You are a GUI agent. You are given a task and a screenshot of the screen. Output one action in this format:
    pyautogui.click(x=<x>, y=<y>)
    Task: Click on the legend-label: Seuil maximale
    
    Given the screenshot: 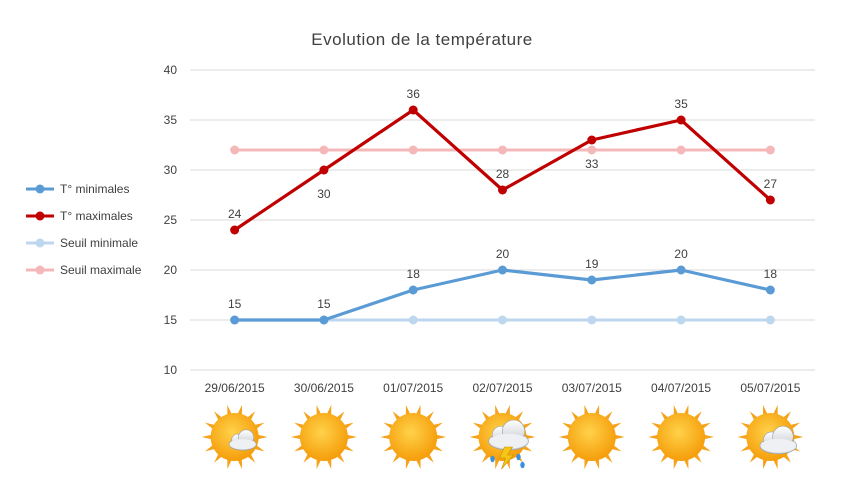 What is the action you would take?
    pyautogui.click(x=101, y=270)
    